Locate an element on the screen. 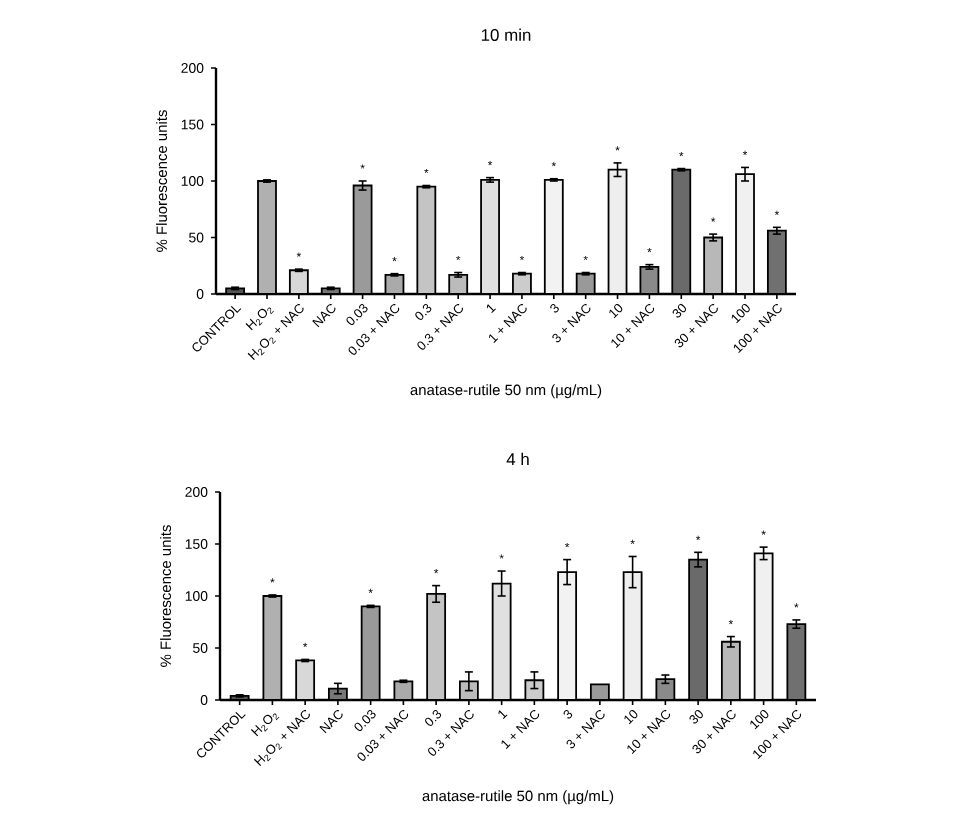 The width and height of the screenshot is (958, 822). chart-title: 10 min is located at coordinates (506, 34).